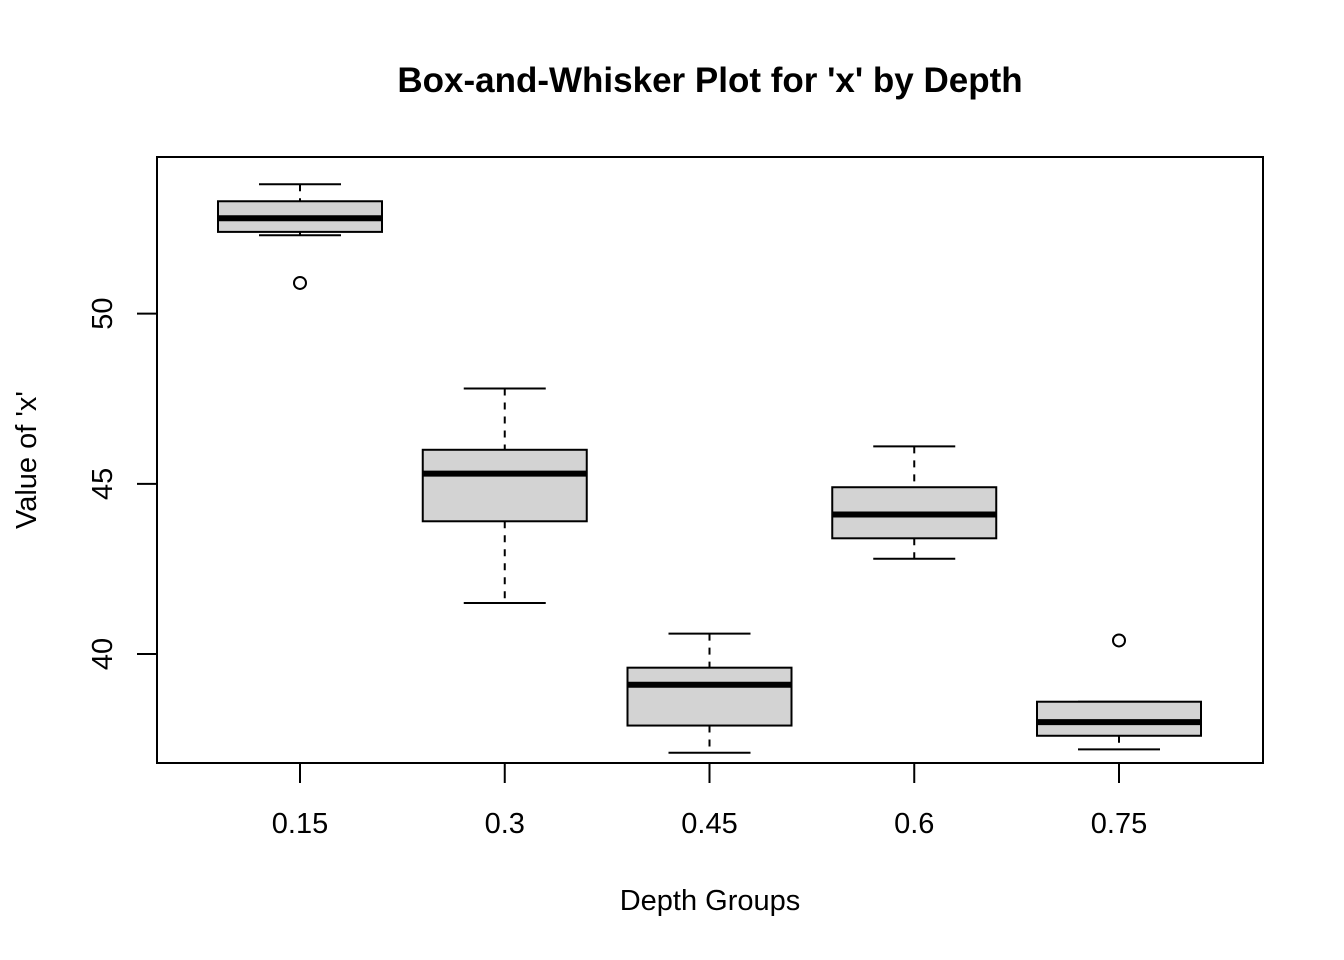 The image size is (1344, 960). Describe the element at coordinates (27, 460) in the screenshot. I see `y-axis-label: Value of 'x'` at that location.